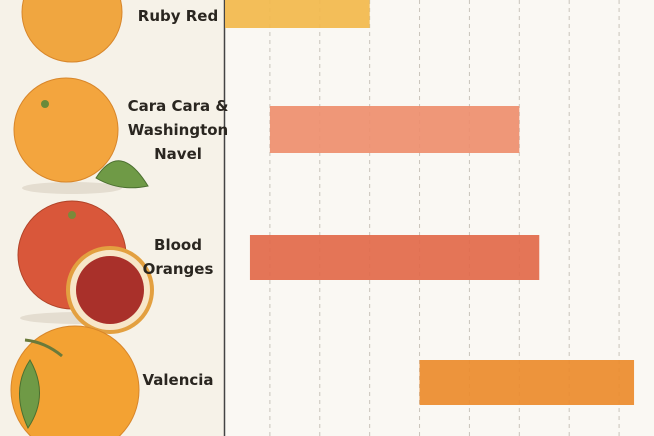 This screenshot has width=654, height=436. I want to click on category-label: Ruby Red, so click(178, 16).